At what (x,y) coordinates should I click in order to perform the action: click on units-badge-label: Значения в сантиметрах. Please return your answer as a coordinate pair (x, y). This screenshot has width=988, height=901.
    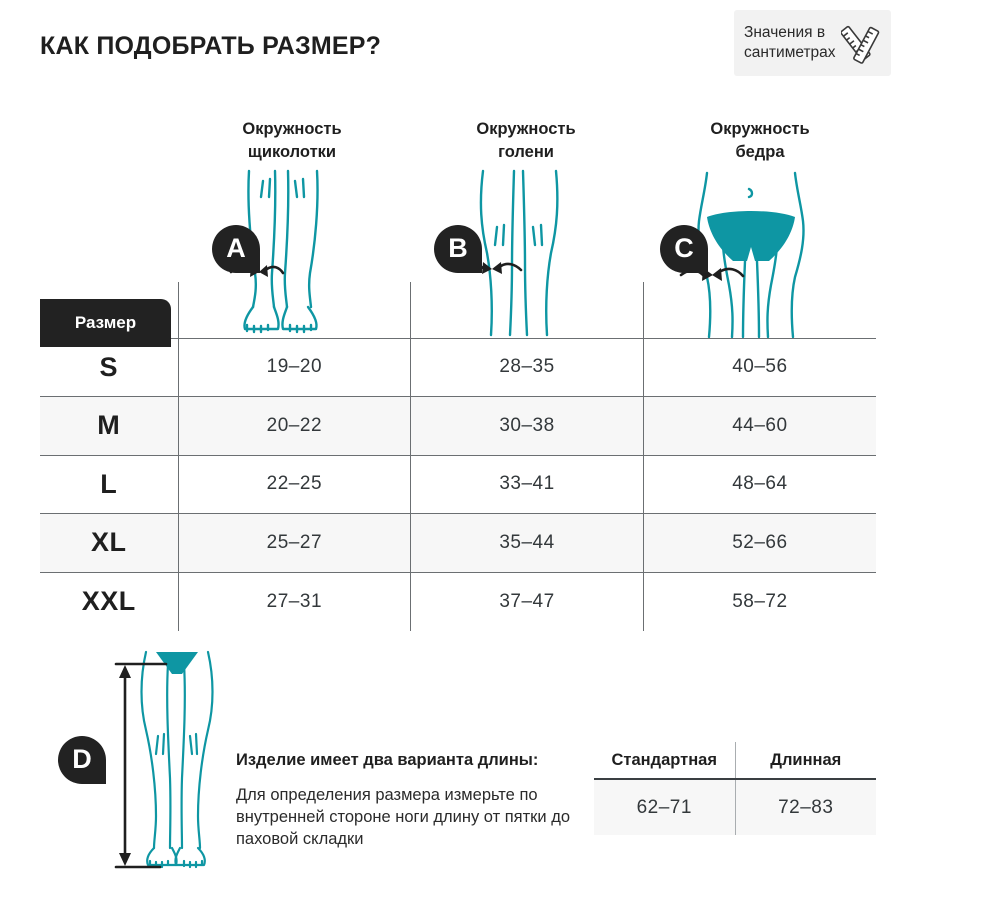
    Looking at the image, I should click on (790, 42).